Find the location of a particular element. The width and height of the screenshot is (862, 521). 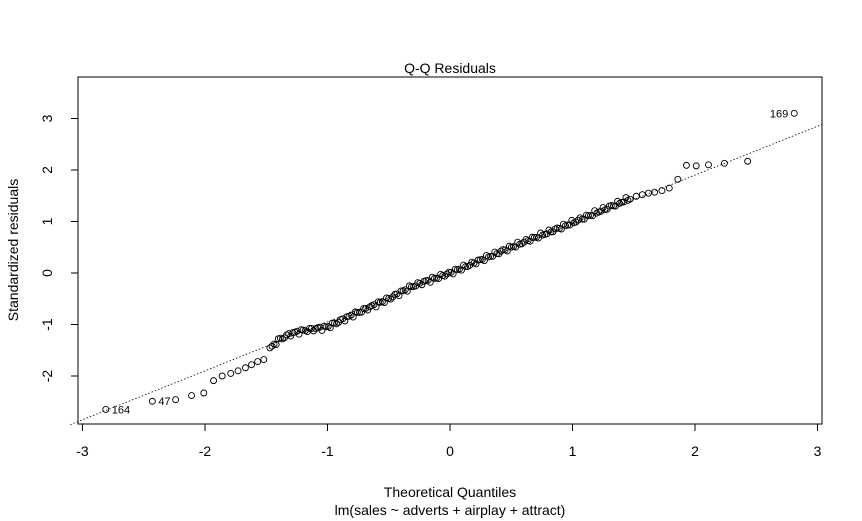

y-tick-label: 0 is located at coordinates (47, 273).